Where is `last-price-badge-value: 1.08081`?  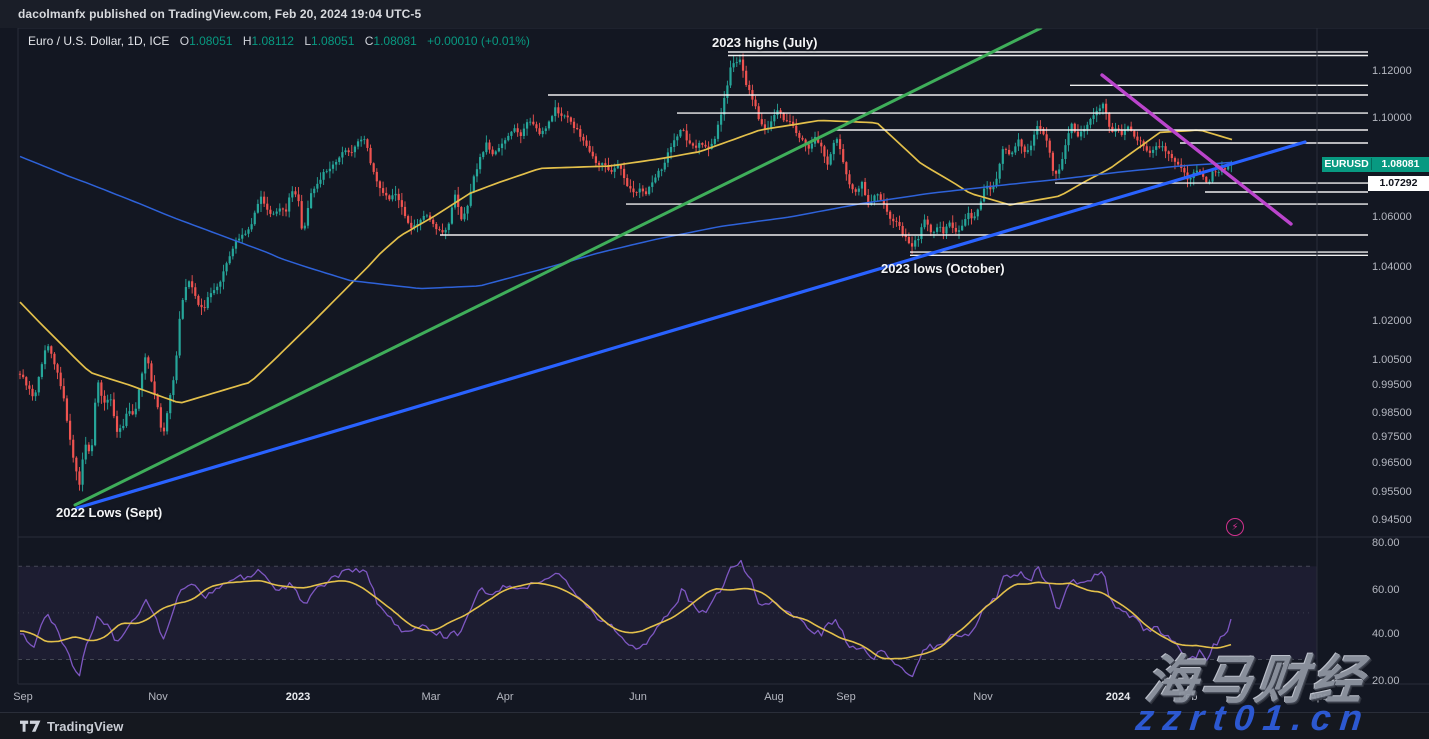
last-price-badge-value: 1.08081 is located at coordinates (1400, 164).